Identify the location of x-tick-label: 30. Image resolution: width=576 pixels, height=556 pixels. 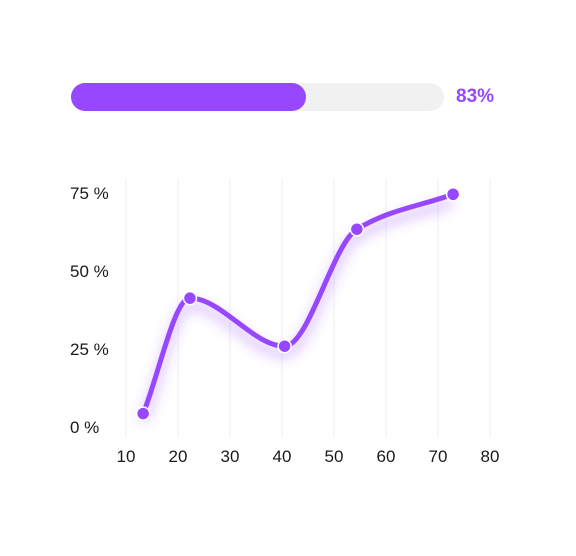
(230, 456).